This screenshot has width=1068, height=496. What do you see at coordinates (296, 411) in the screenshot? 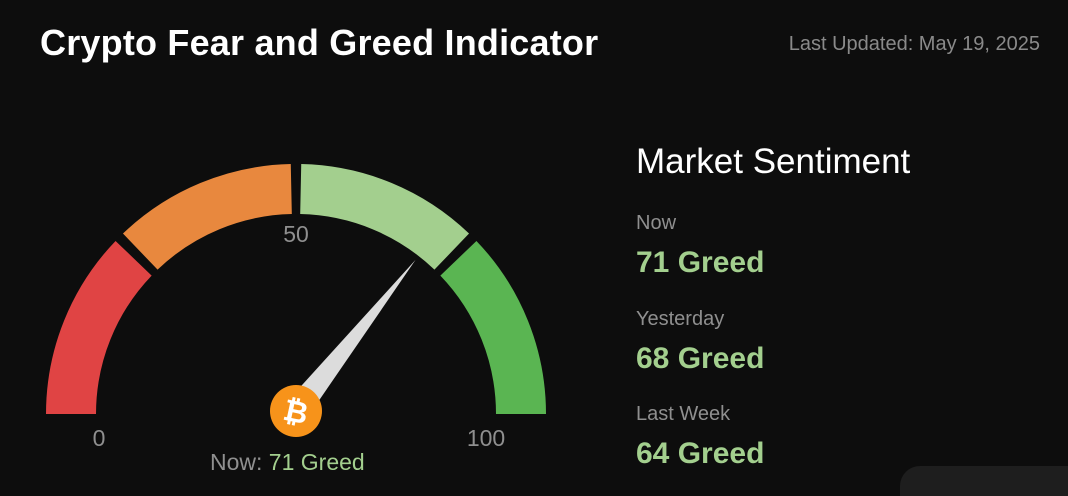
I see `bitcoin-icon: ₿` at bounding box center [296, 411].